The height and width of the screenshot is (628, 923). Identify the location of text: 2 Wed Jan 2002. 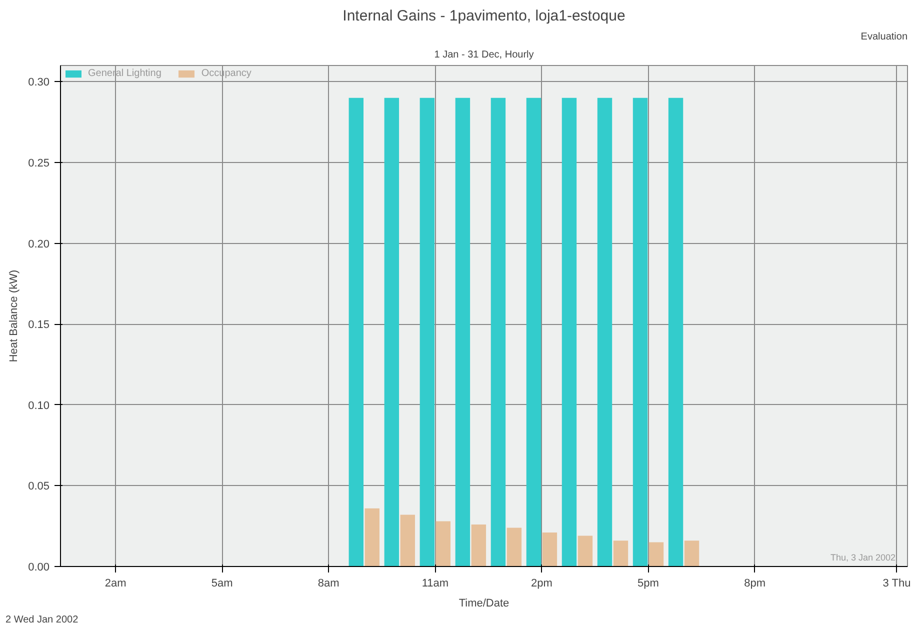
(42, 620).